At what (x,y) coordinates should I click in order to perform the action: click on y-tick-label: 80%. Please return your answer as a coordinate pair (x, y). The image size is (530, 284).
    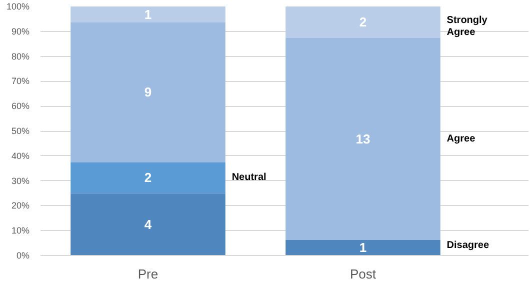
    Looking at the image, I should click on (20, 56).